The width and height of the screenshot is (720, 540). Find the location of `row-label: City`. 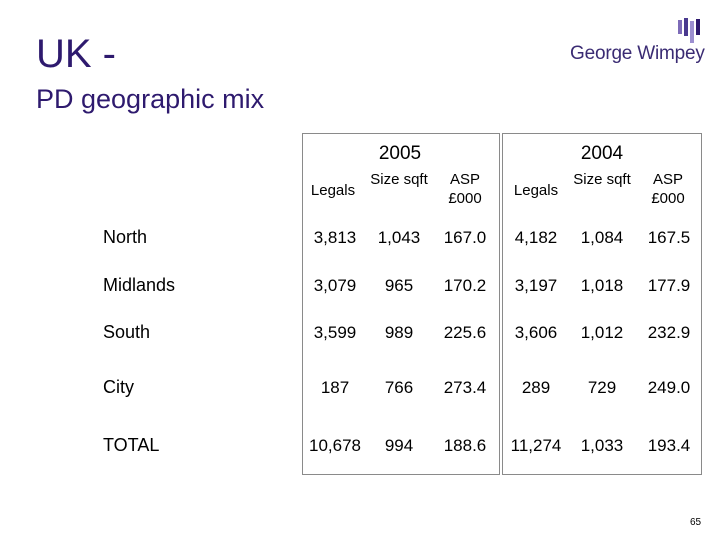

row-label: City is located at coordinates (118, 387).